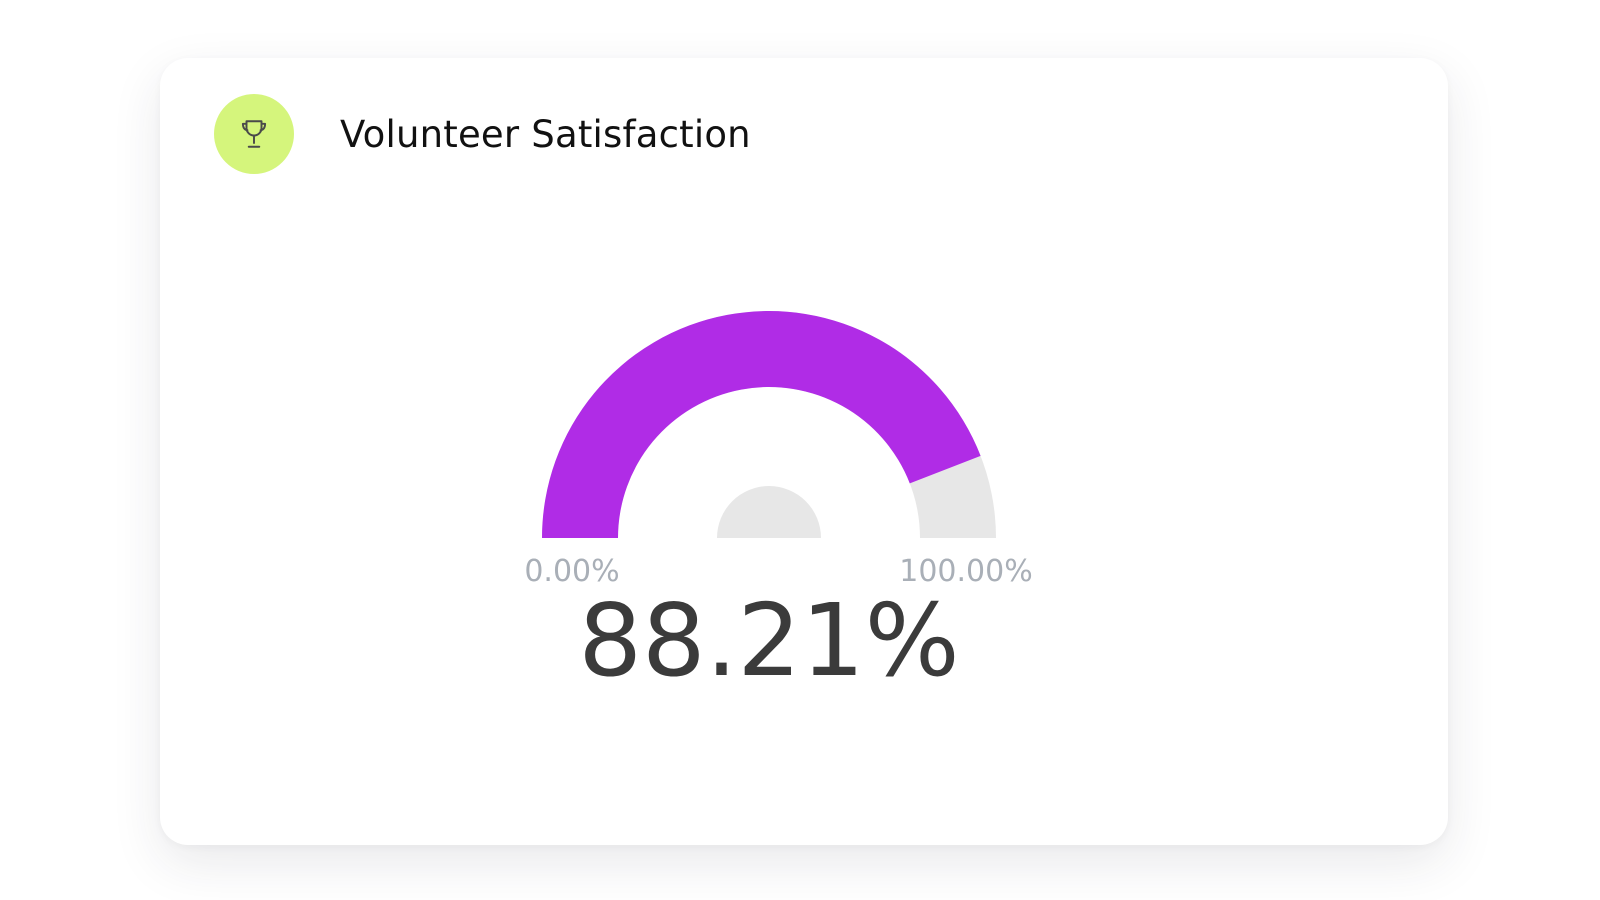 Image resolution: width=1600 pixels, height=900 pixels. I want to click on gauge-value-label: 88.21%, so click(768, 640).